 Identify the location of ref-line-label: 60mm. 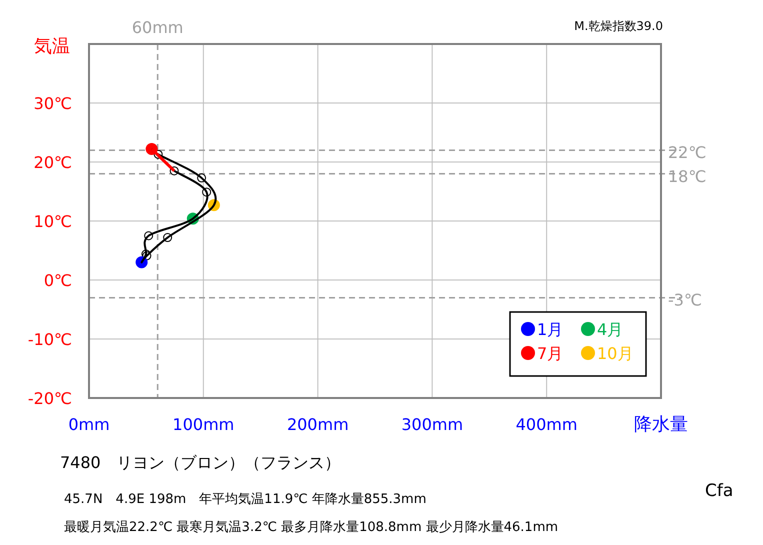
(158, 27).